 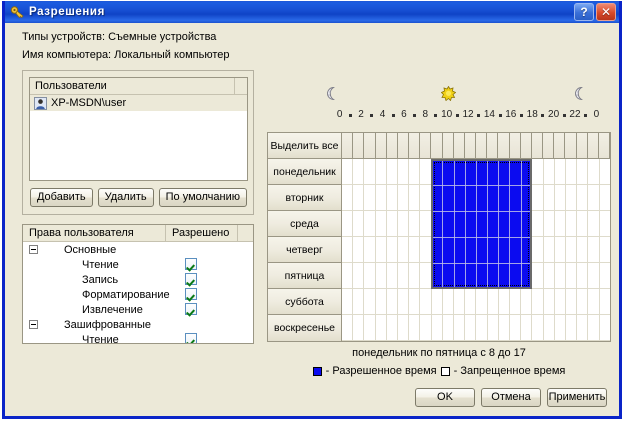 I want to click on remove-button: Удалить, so click(x=125, y=197).